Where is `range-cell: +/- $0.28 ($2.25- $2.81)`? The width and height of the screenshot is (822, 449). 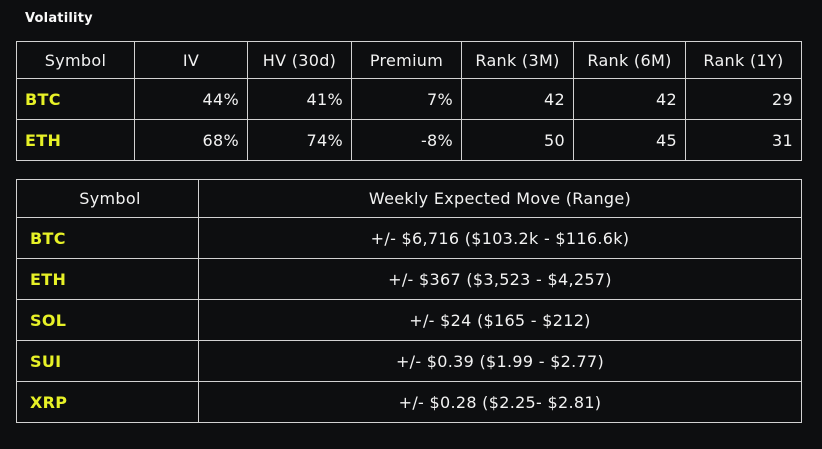
range-cell: +/- $0.28 ($2.25- $2.81) is located at coordinates (500, 402).